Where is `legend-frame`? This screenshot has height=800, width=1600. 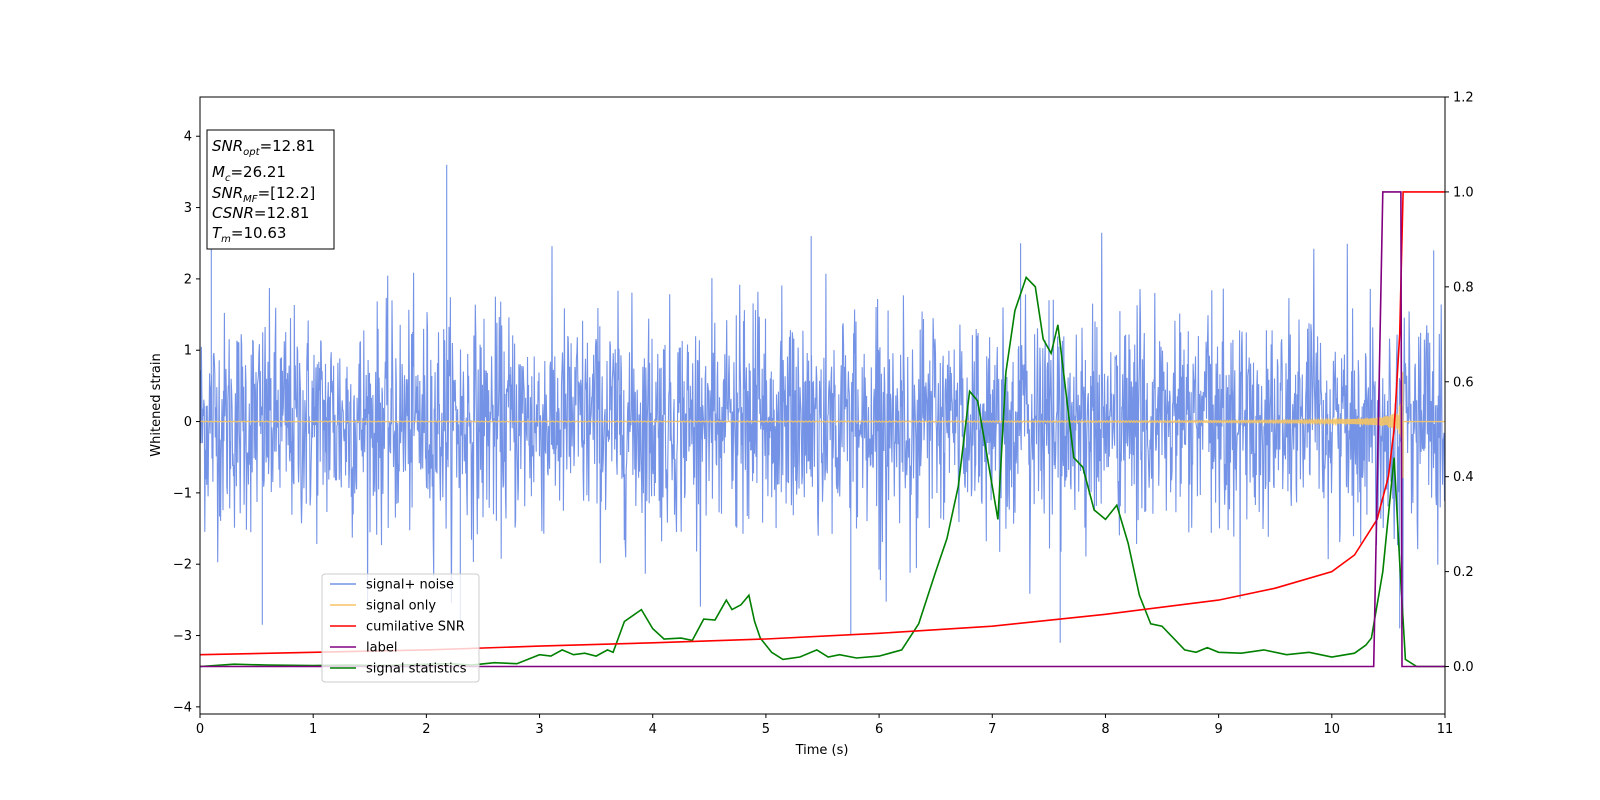 legend-frame is located at coordinates (400, 628).